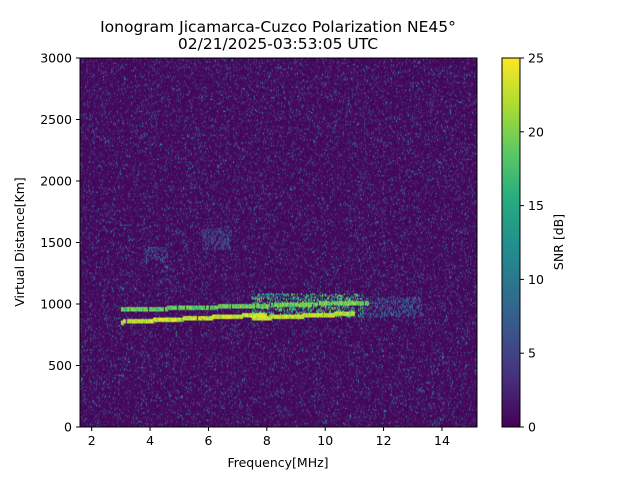 The image size is (640, 480). What do you see at coordinates (536, 131) in the screenshot?
I see `colorbar-tick-label: 20` at bounding box center [536, 131].